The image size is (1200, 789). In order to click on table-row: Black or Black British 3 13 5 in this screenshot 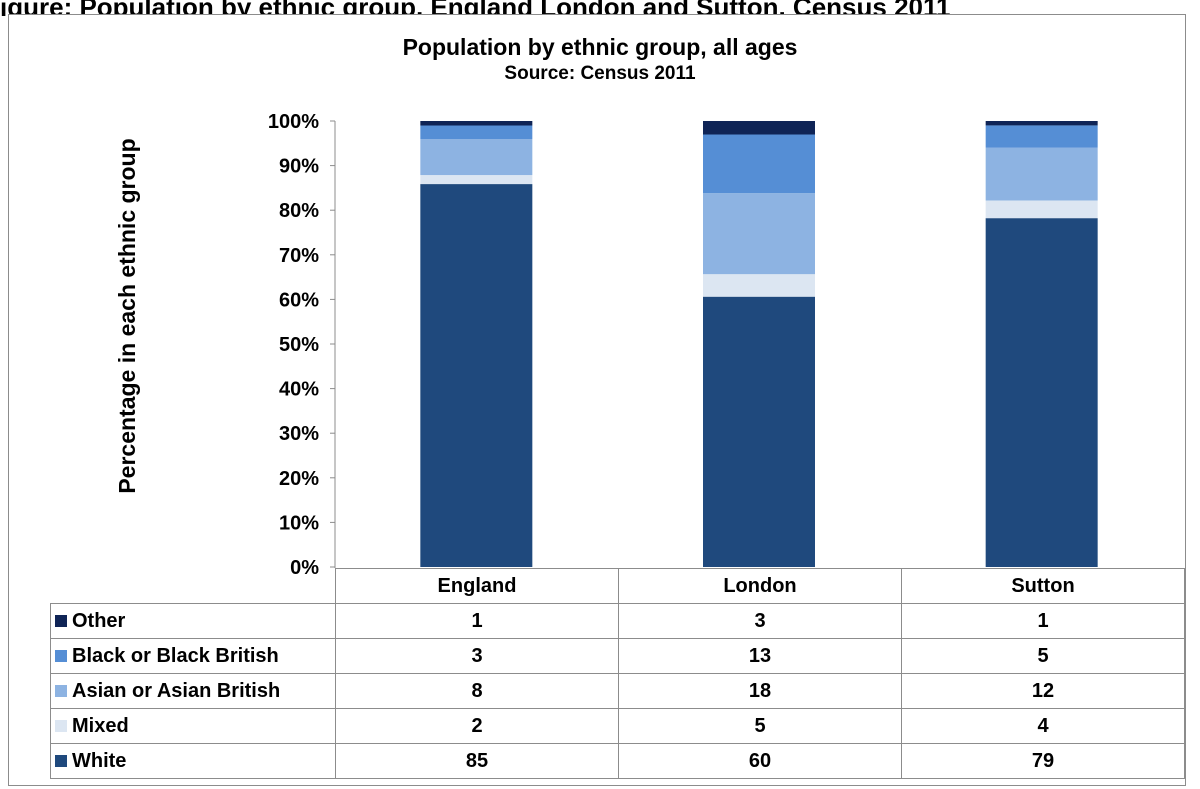, I will do `click(617, 656)`.